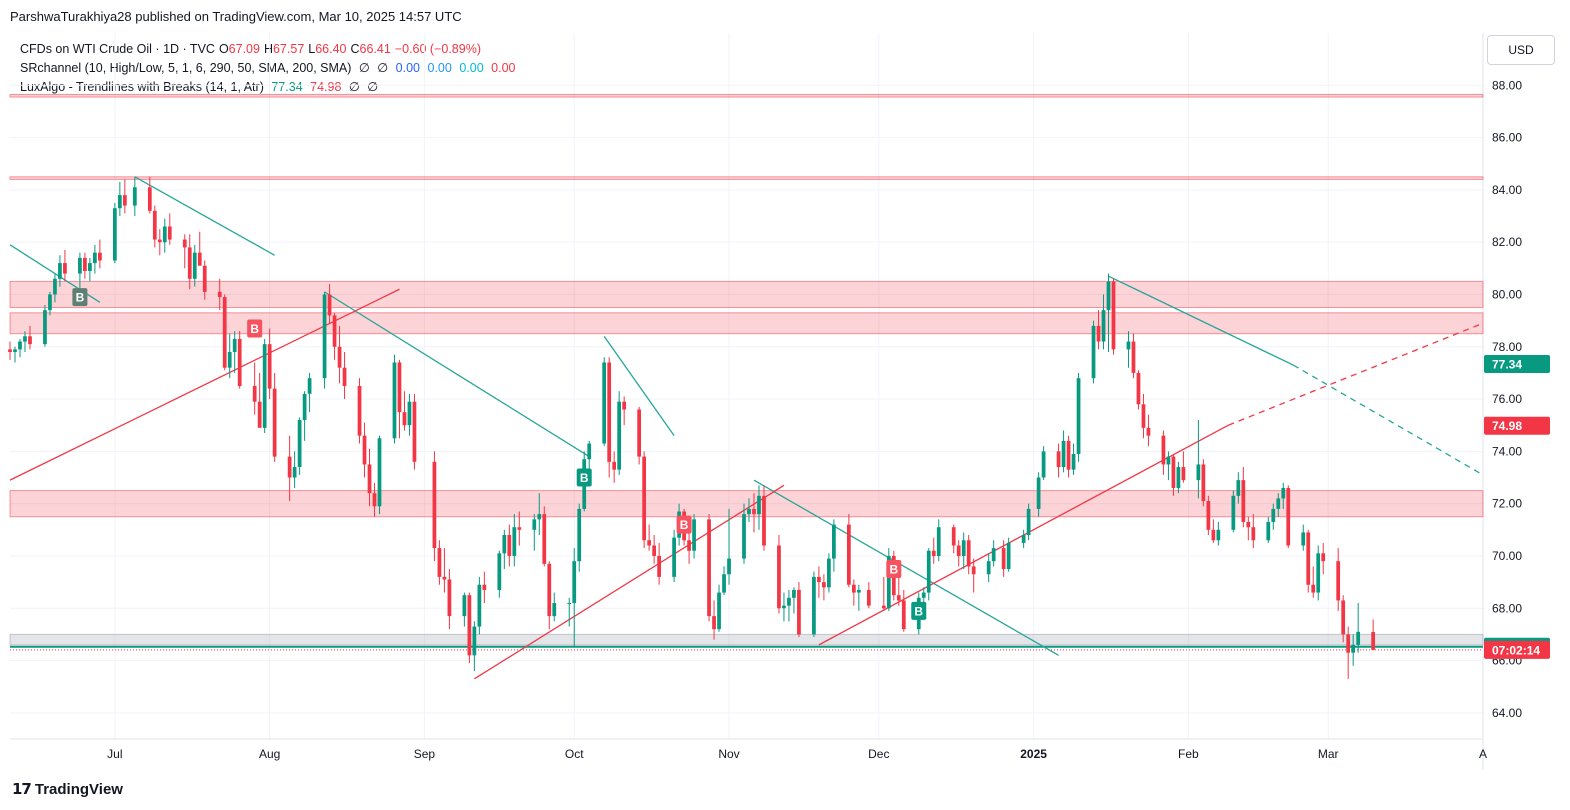 Image resolution: width=1570 pixels, height=810 pixels. I want to click on legend-symbol: CFDs on WTI Crude Oil · 1D · TVC, so click(117, 49).